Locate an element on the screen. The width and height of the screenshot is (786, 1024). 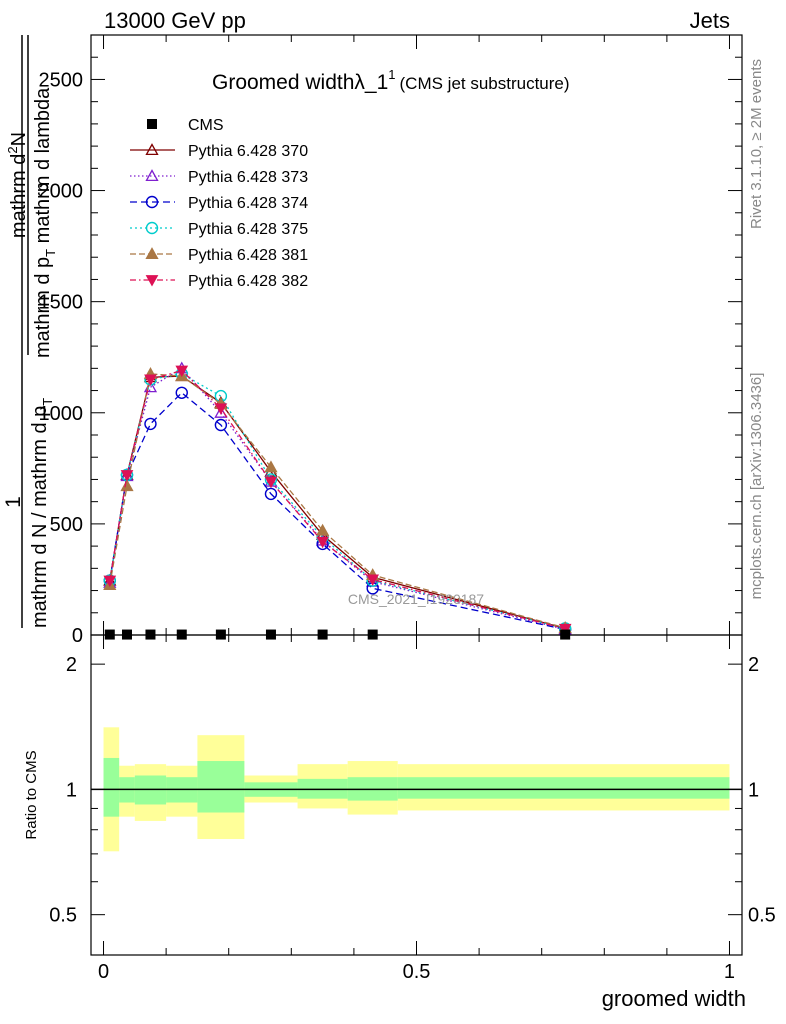
header-process: Jets is located at coordinates (709, 20).